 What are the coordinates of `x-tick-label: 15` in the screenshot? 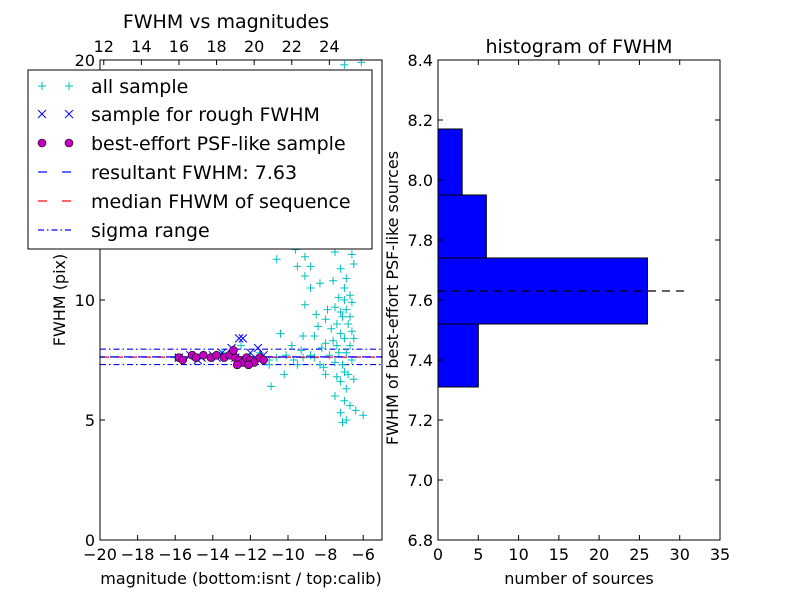 It's located at (559, 554).